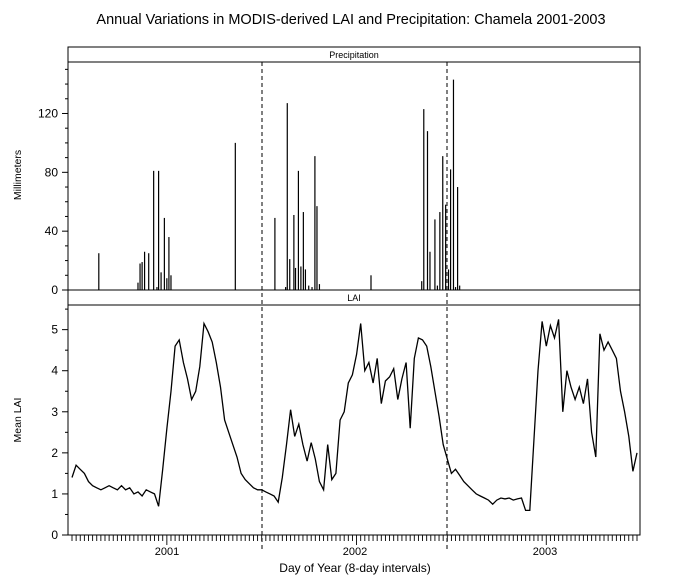 This screenshot has height=580, width=673. I want to click on precip-strip-label: Precipitation, so click(354, 55).